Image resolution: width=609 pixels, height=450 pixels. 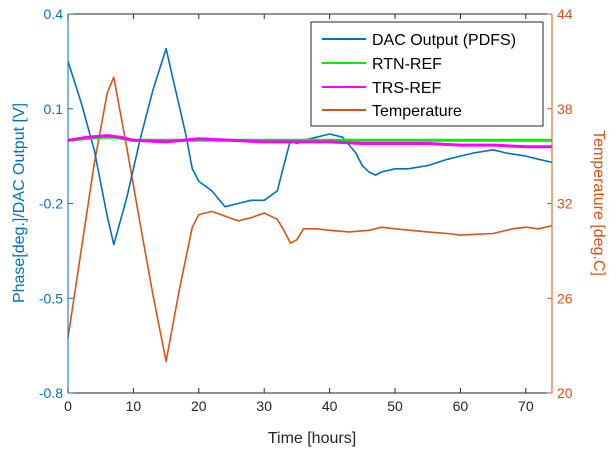 What do you see at coordinates (565, 393) in the screenshot?
I see `y-right-tick-label-0: 20` at bounding box center [565, 393].